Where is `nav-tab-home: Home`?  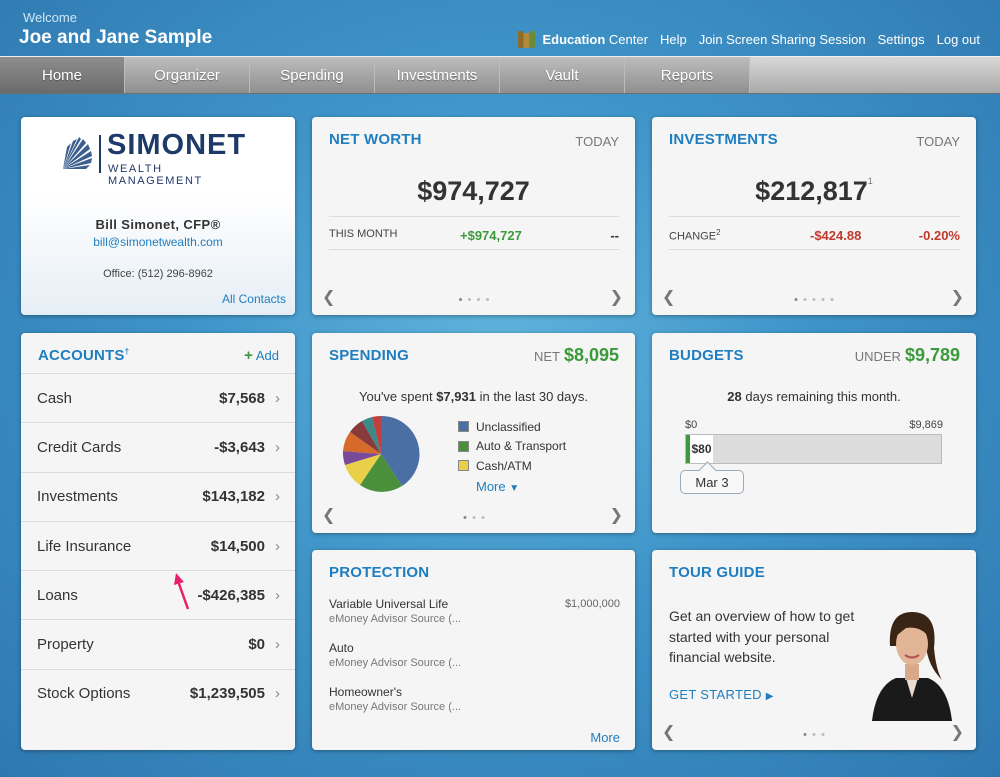
nav-tab-home: Home is located at coordinates (62, 75).